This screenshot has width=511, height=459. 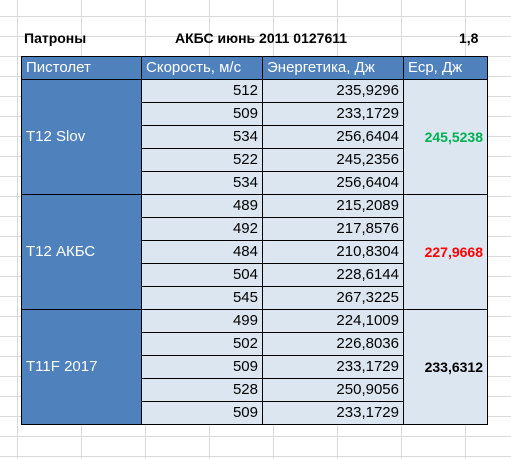 I want to click on table-row: 528 250,9056, so click(x=255, y=390).